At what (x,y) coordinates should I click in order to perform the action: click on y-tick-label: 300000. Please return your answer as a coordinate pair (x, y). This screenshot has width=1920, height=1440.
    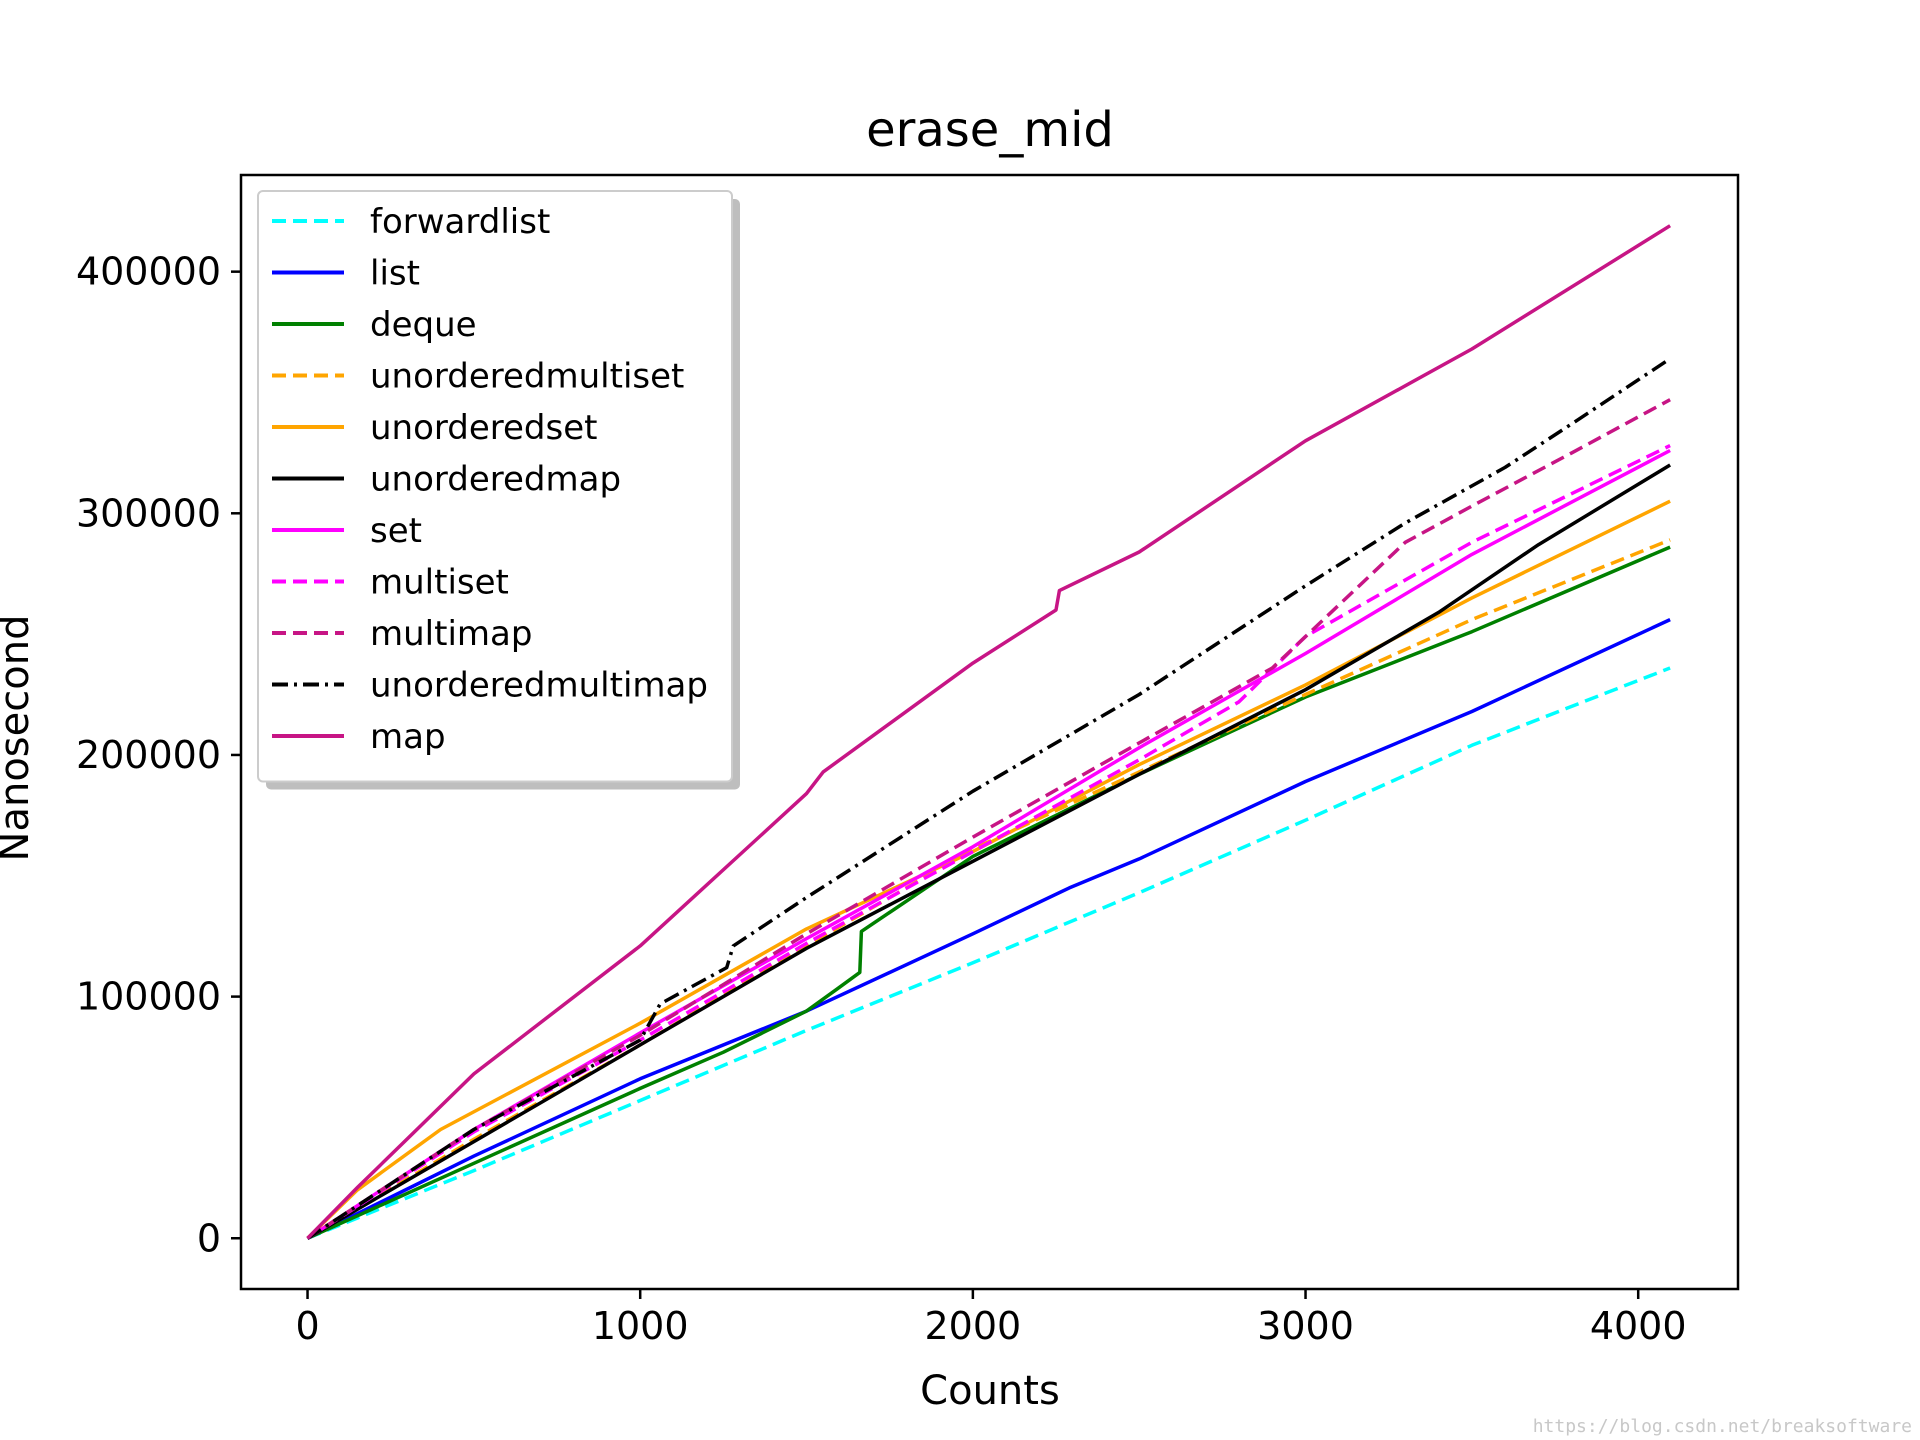
    Looking at the image, I should click on (148, 513).